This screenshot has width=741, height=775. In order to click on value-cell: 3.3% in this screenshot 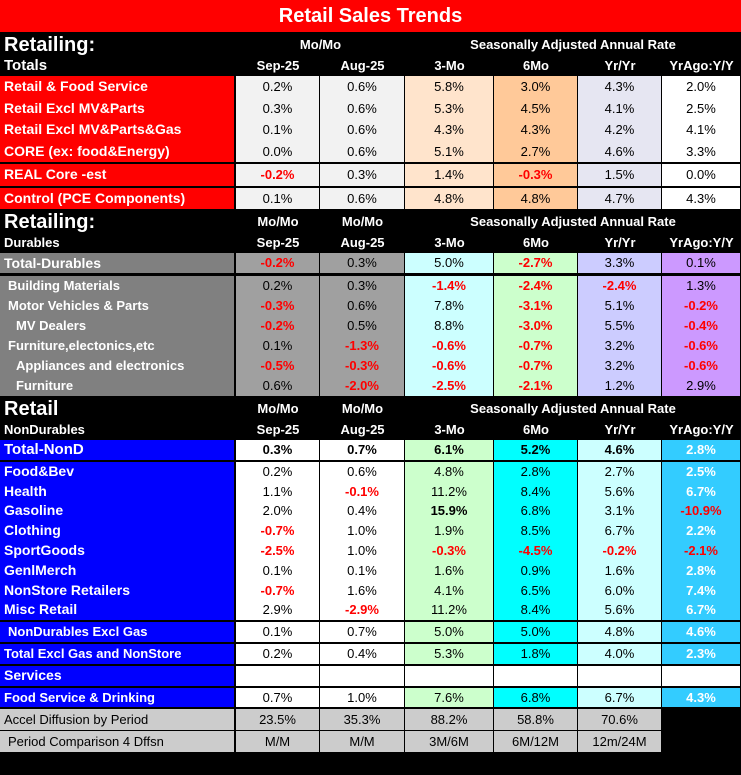, I will do `click(701, 151)`.